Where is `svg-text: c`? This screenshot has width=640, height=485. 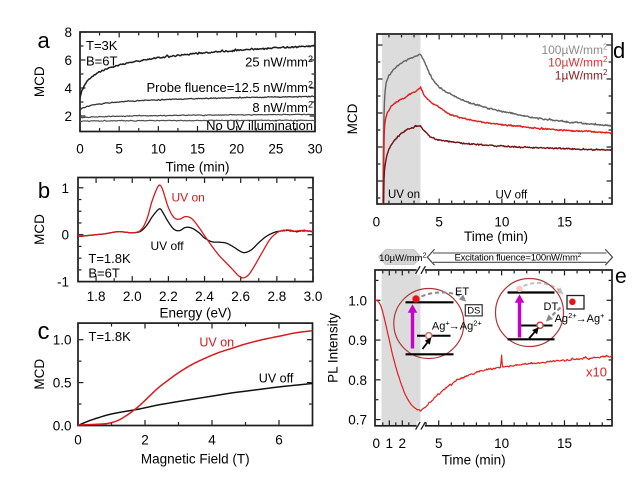 svg-text: c is located at coordinates (44, 331).